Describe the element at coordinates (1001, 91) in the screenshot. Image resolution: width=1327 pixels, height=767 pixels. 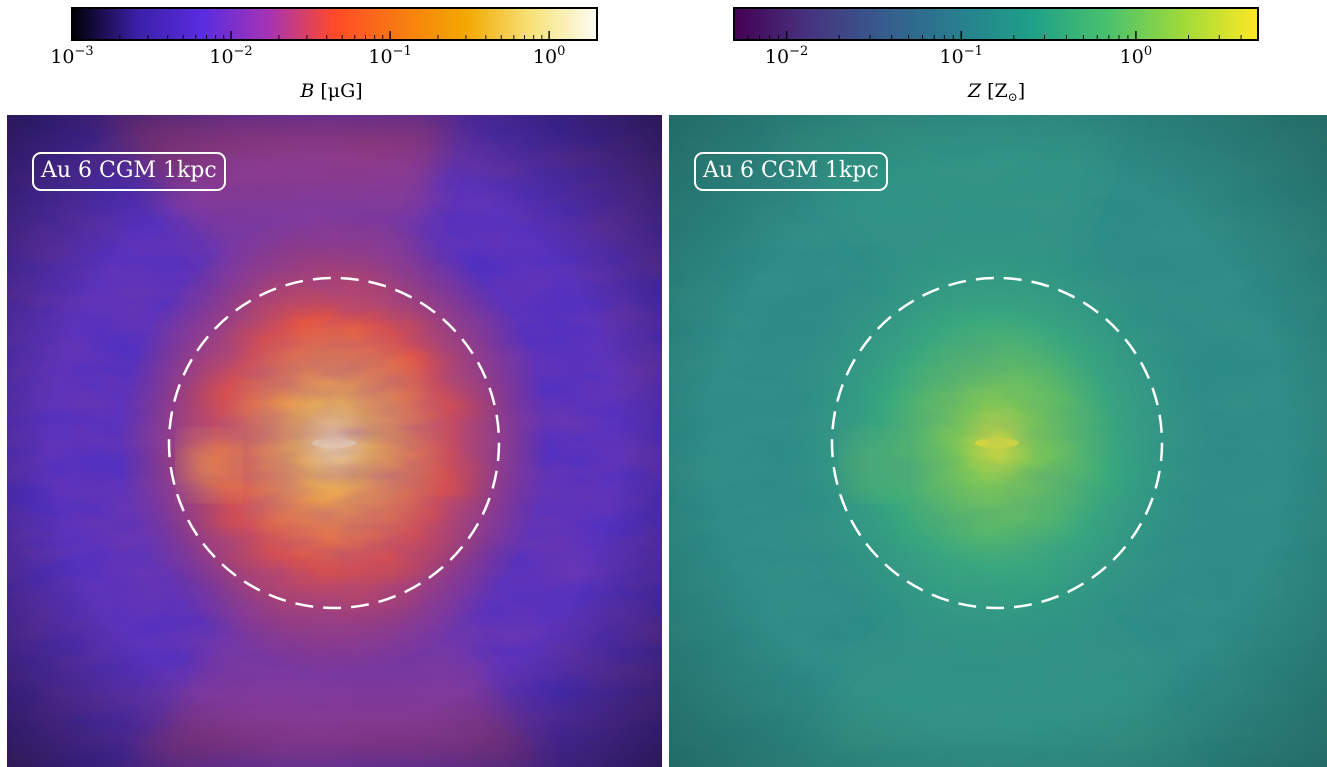
I see `colorbar-unit: Z` at that location.